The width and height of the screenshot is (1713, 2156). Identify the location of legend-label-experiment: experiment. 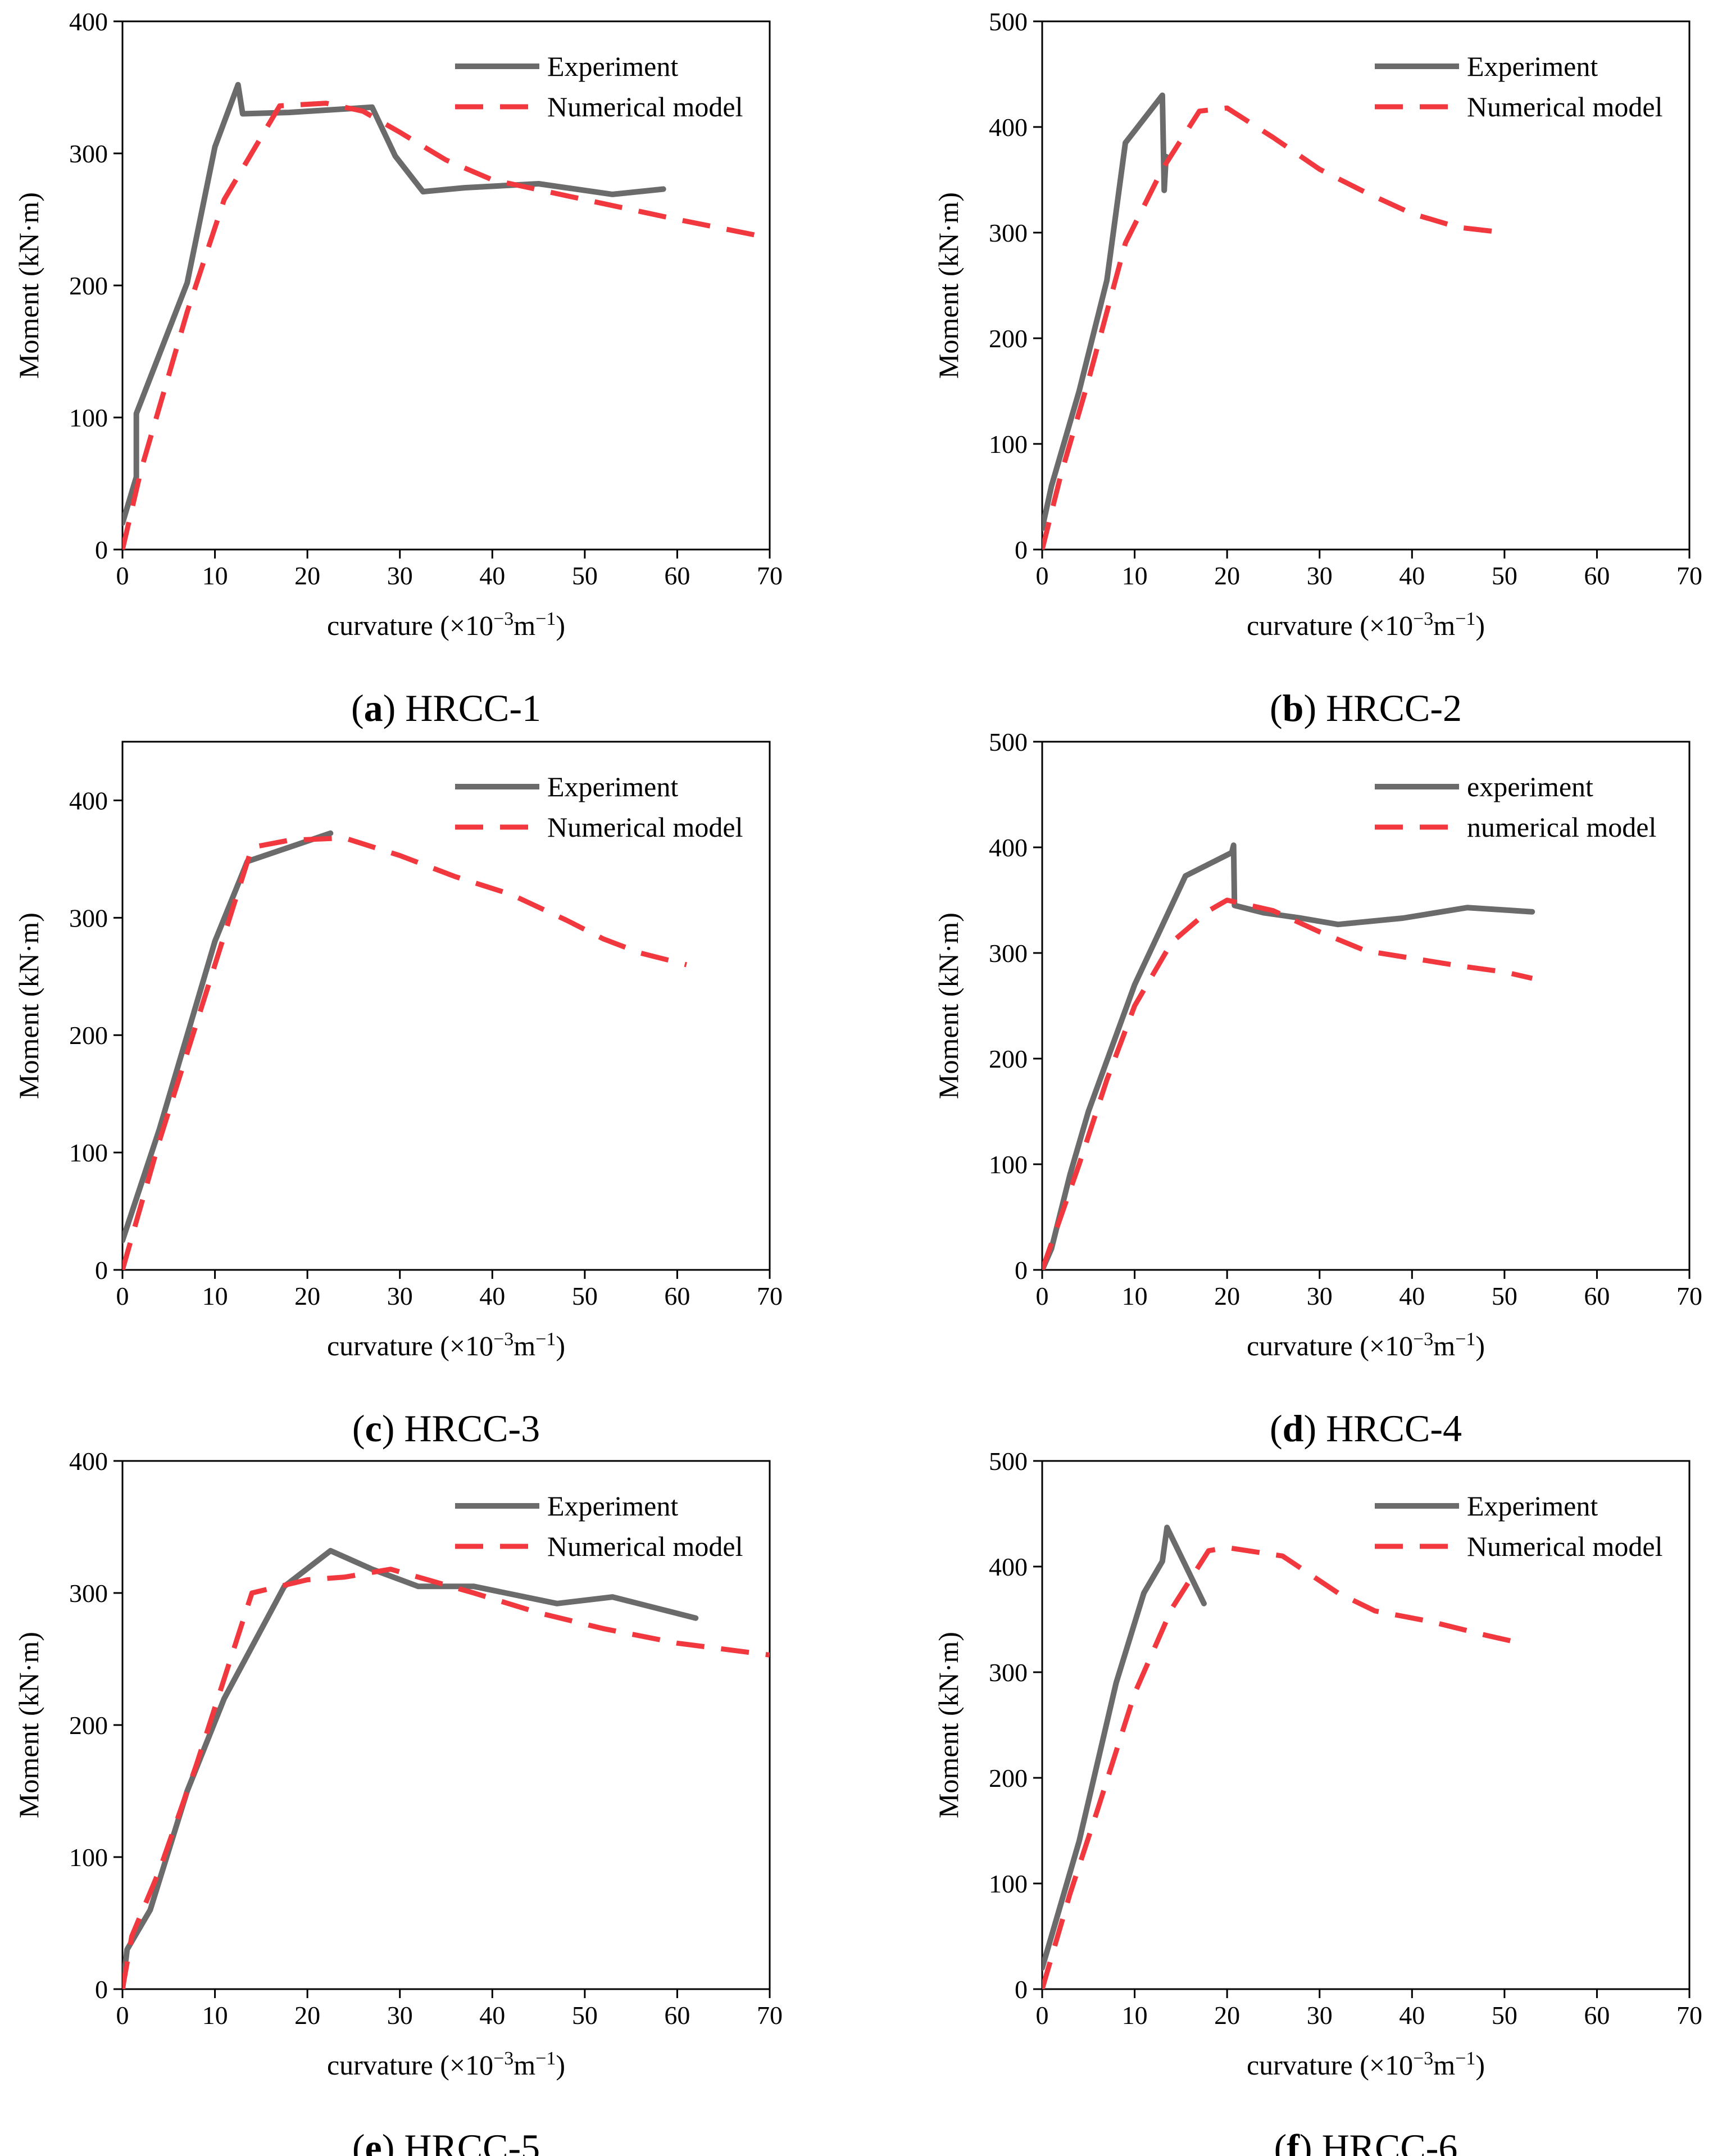
(1530, 786).